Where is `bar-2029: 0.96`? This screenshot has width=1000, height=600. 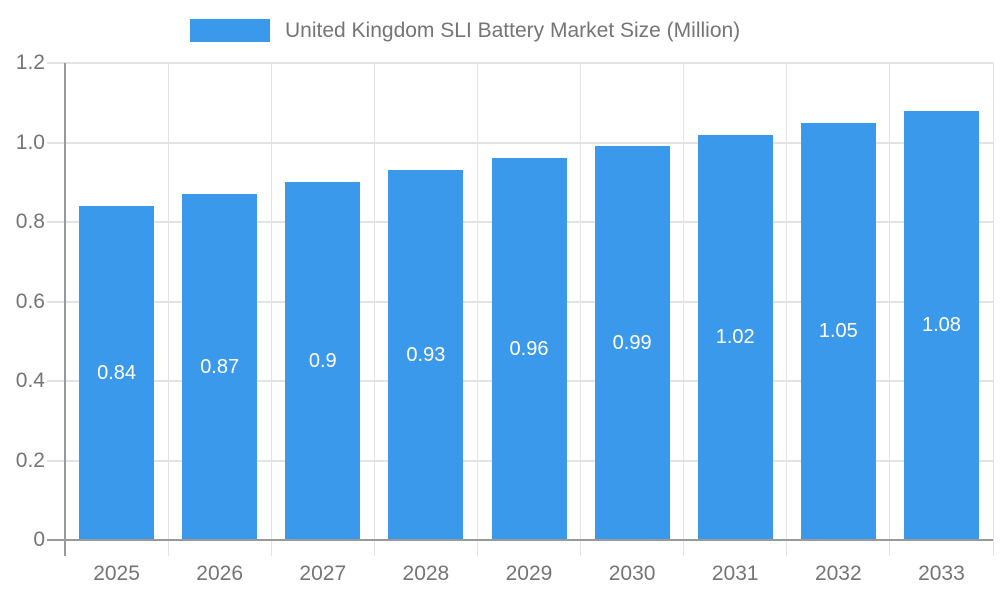 bar-2029: 0.96 is located at coordinates (529, 349).